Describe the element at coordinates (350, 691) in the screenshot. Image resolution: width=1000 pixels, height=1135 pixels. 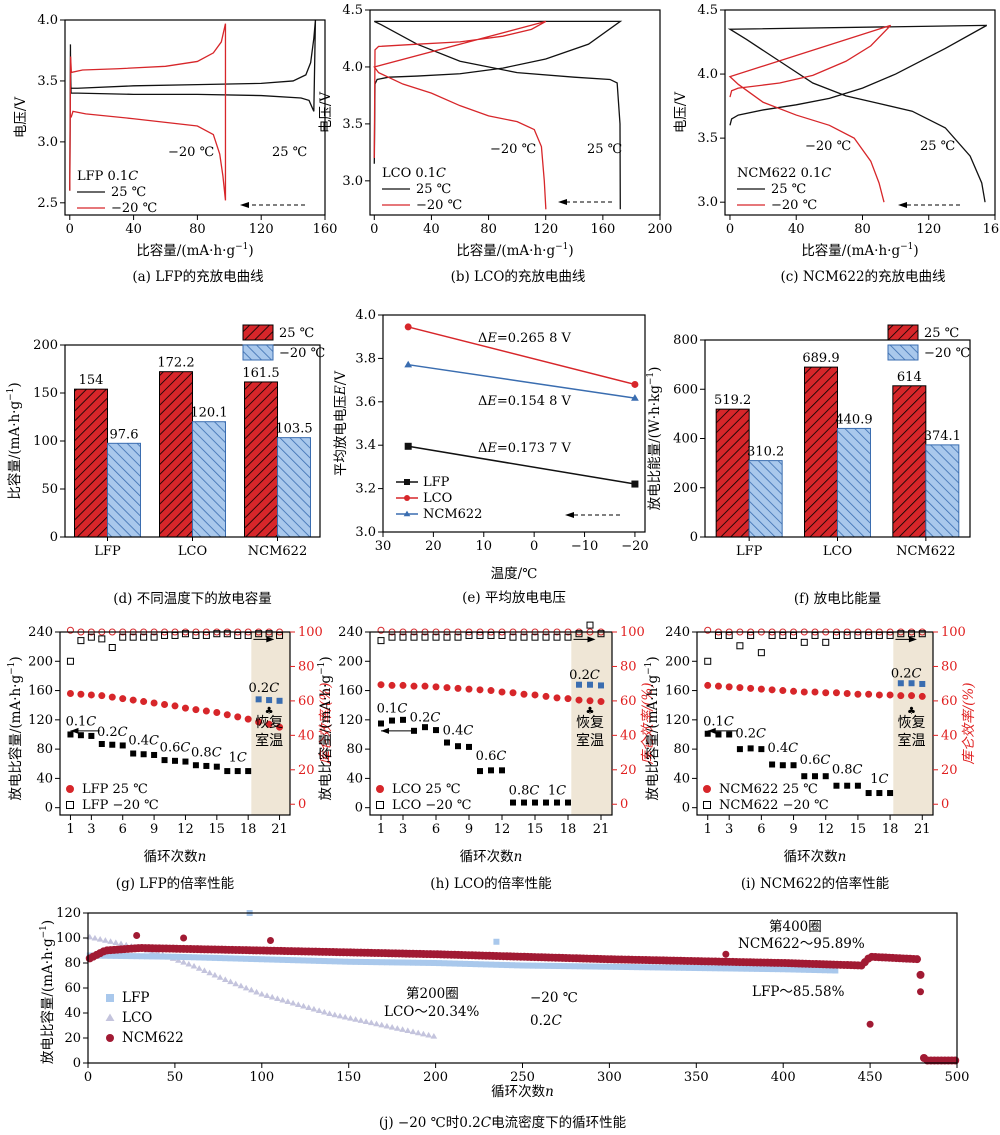
I see `y-tick-label: 160` at that location.